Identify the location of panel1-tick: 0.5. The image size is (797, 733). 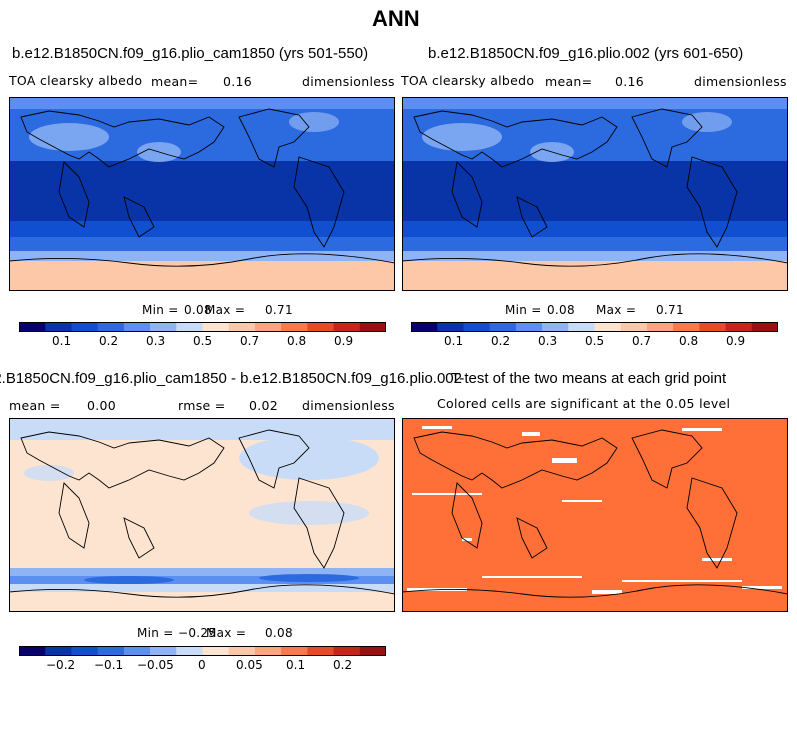
(203, 341).